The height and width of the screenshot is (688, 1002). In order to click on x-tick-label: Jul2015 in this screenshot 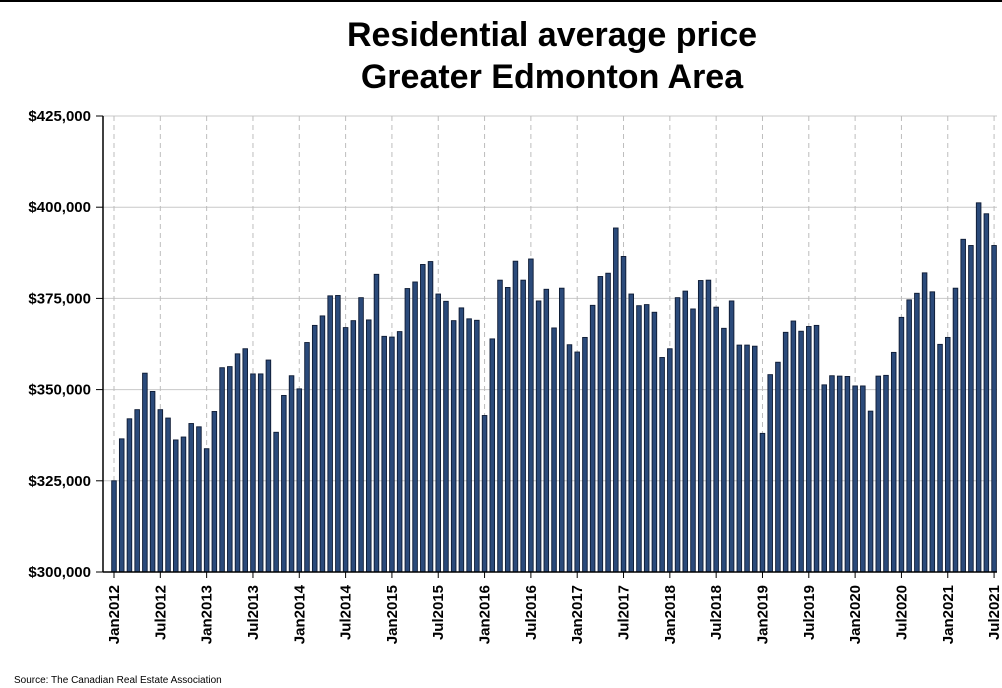, I will do `click(438, 612)`.